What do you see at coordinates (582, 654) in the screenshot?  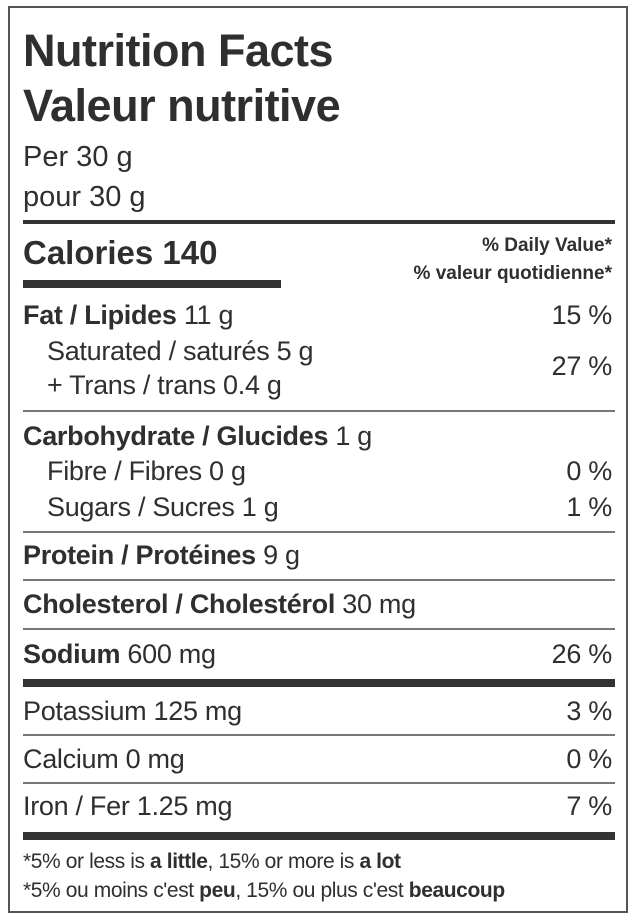 I see `sodium-dv: 26 %` at bounding box center [582, 654].